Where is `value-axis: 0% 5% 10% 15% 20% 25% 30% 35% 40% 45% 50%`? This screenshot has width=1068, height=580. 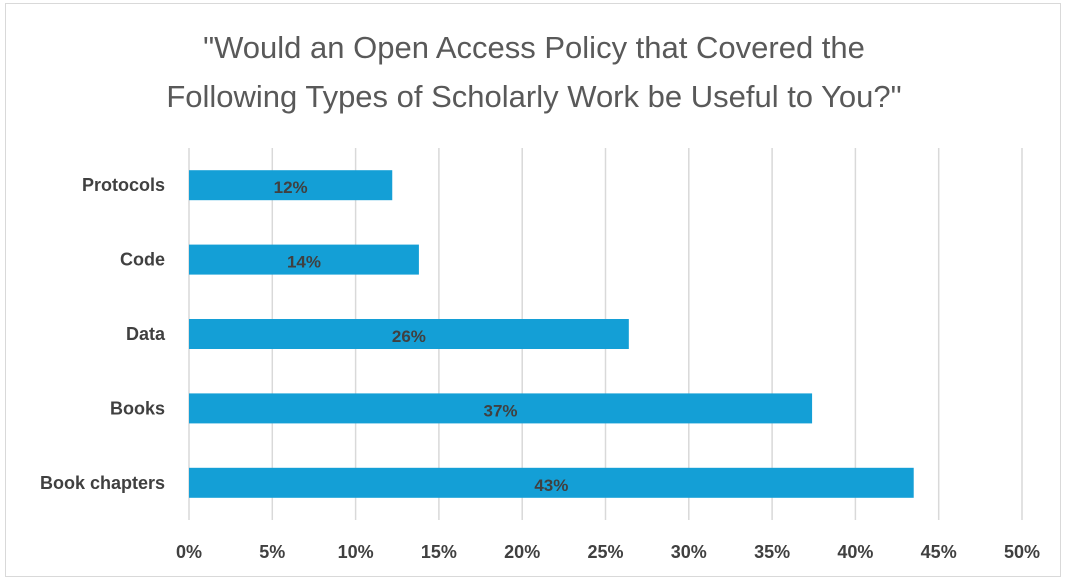
value-axis: 0% 5% 10% 15% 20% 25% 30% 35% 40% 45% 50% is located at coordinates (608, 552).